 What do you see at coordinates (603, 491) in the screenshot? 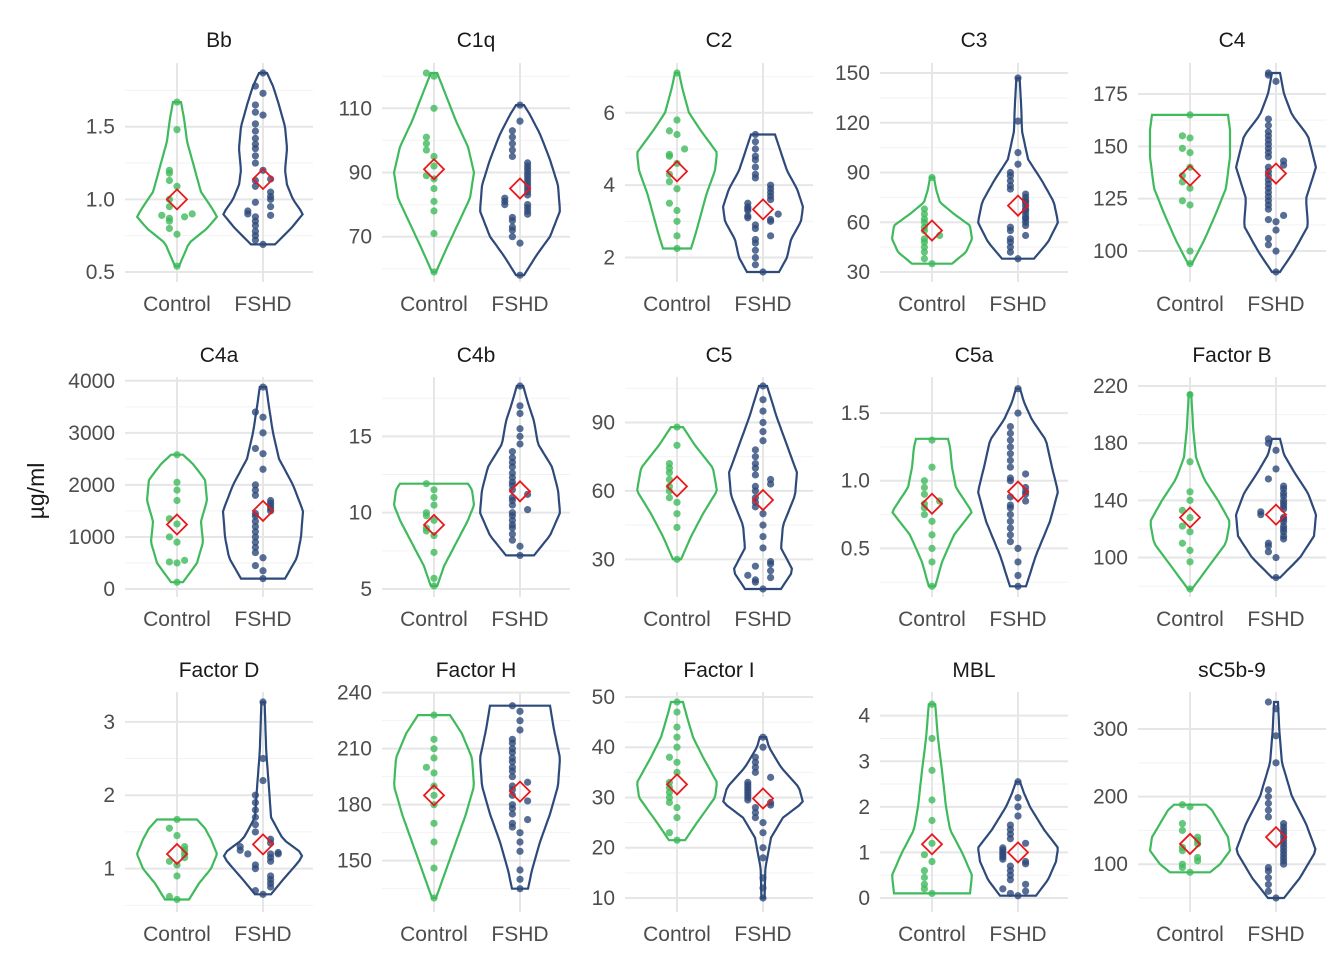
I see `y-tick-label: 60` at bounding box center [603, 491].